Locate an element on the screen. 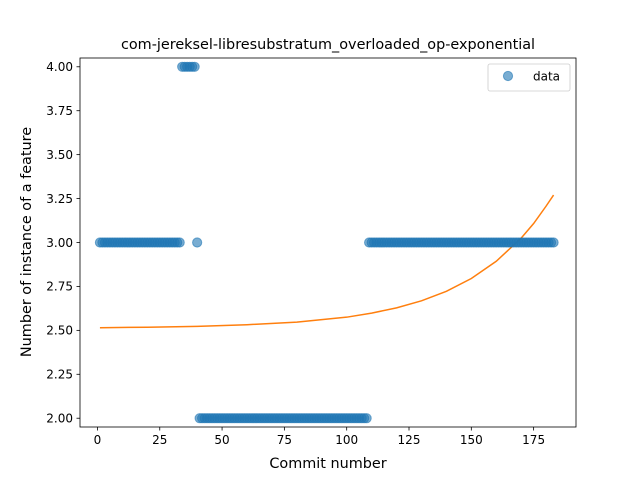 The width and height of the screenshot is (640, 480). y-tick-label: 3.75 is located at coordinates (59, 111).